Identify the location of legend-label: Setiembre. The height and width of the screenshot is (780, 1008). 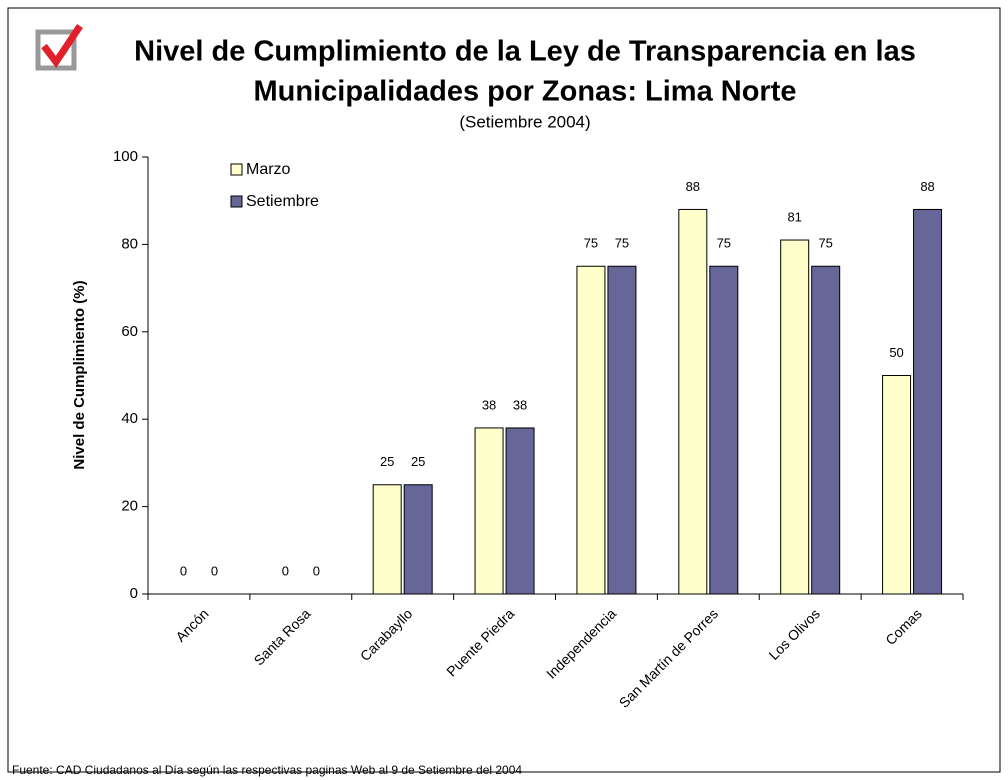
(282, 201).